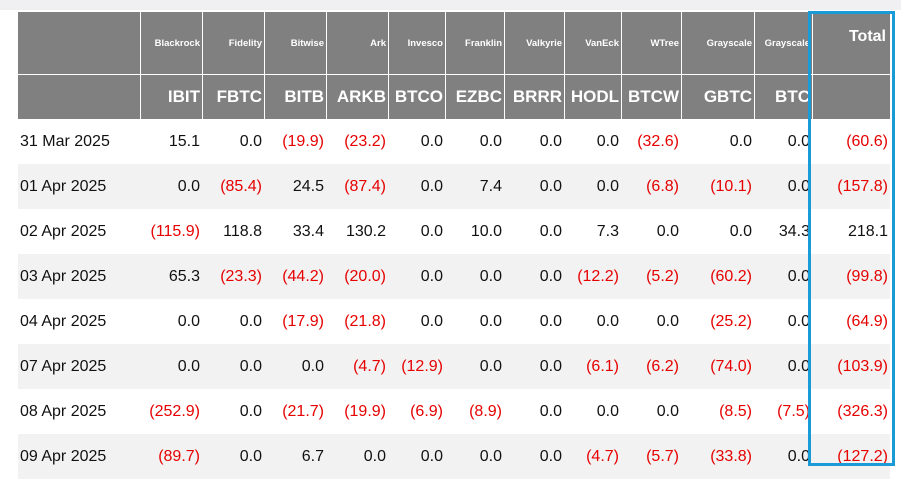 This screenshot has height=479, width=901. What do you see at coordinates (851, 366) in the screenshot?
I see `total-value-cell: (103.9)` at bounding box center [851, 366].